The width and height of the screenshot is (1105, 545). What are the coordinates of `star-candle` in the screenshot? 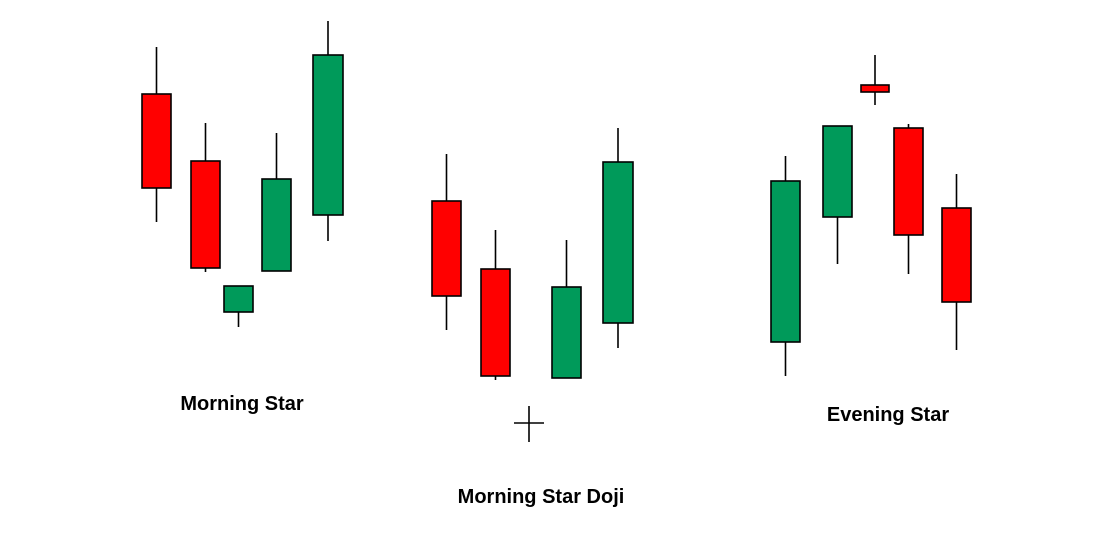 It's located at (875, 88).